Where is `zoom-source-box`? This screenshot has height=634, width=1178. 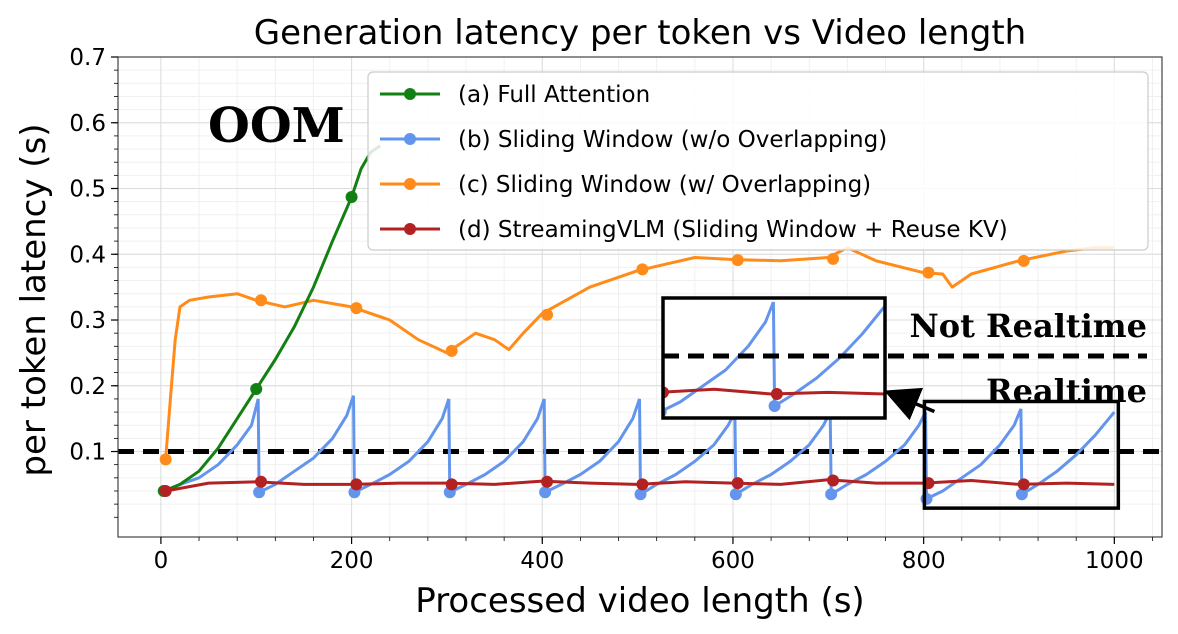
zoom-source-box is located at coordinates (1021, 454).